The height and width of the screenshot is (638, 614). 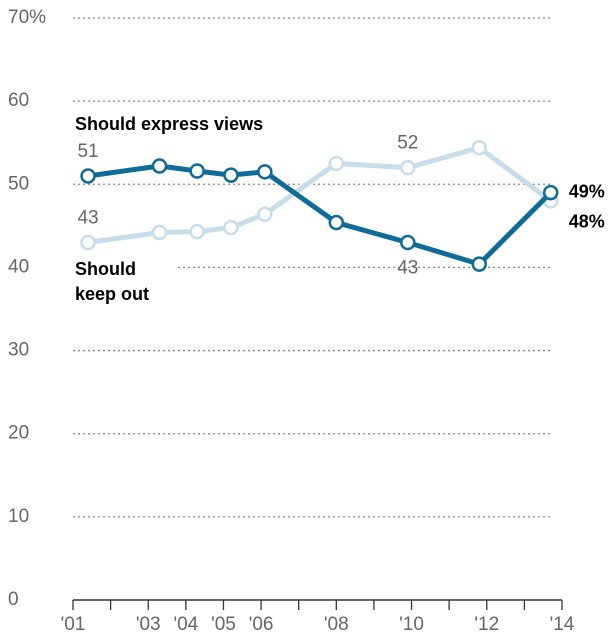 I want to click on x-tick-label: '04, so click(x=185, y=624).